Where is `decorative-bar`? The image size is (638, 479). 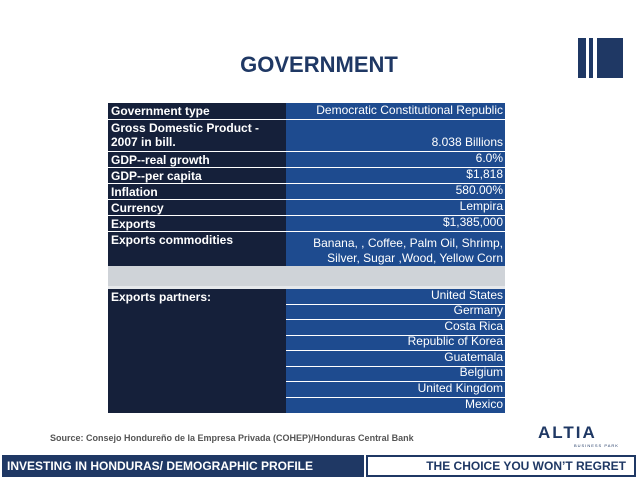
decorative-bar is located at coordinates (582, 58).